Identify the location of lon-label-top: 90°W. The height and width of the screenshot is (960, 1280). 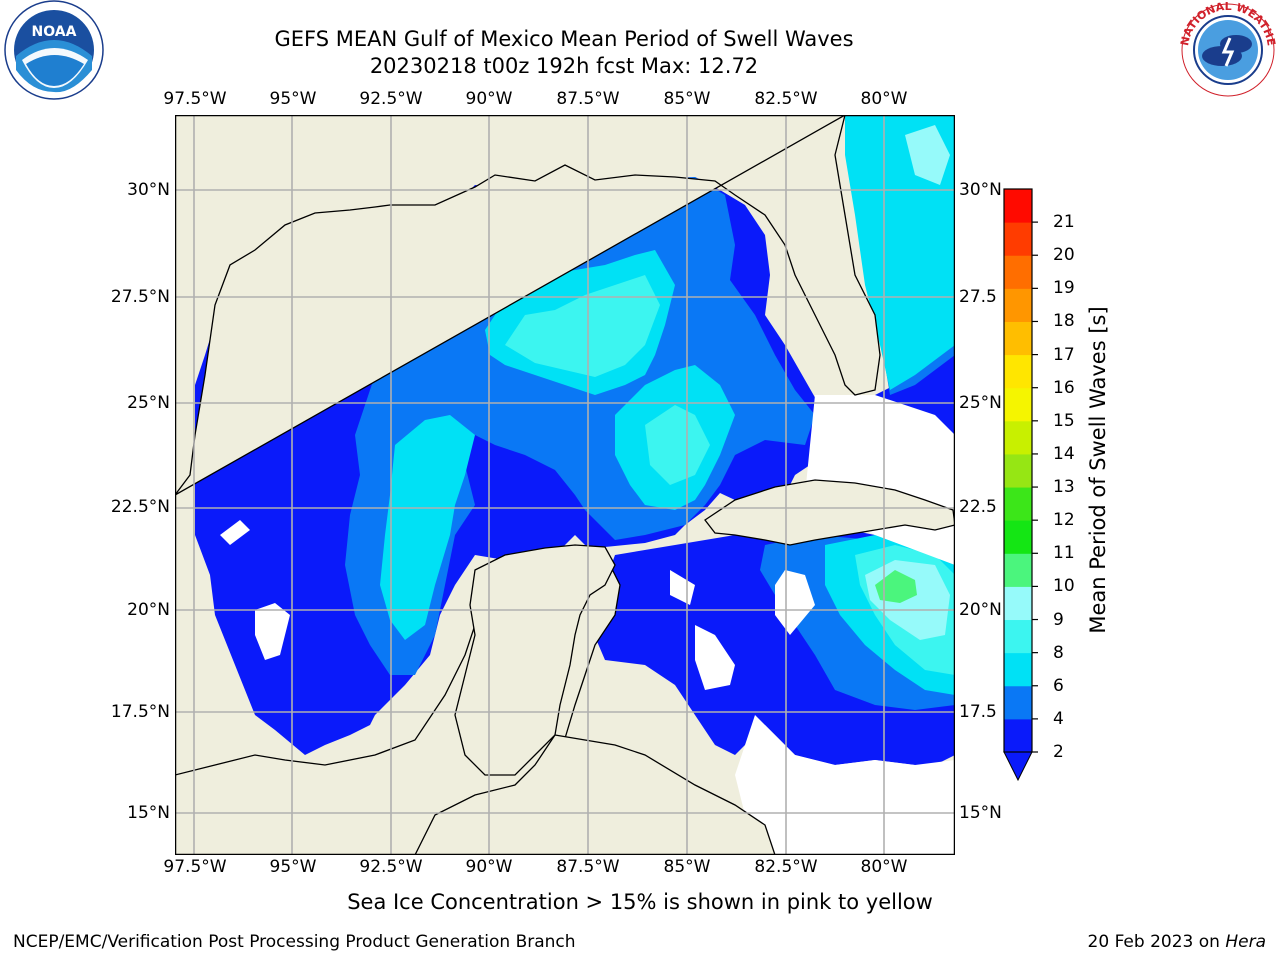
(489, 99).